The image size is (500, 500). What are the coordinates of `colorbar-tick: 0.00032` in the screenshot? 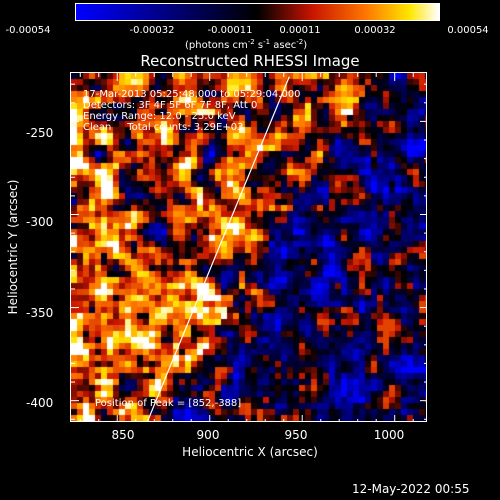 It's located at (375, 30).